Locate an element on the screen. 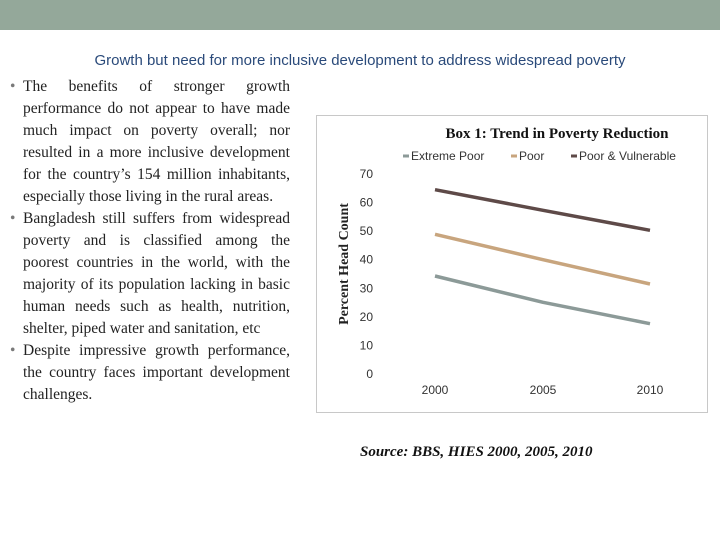  header-bar is located at coordinates (360, 15).